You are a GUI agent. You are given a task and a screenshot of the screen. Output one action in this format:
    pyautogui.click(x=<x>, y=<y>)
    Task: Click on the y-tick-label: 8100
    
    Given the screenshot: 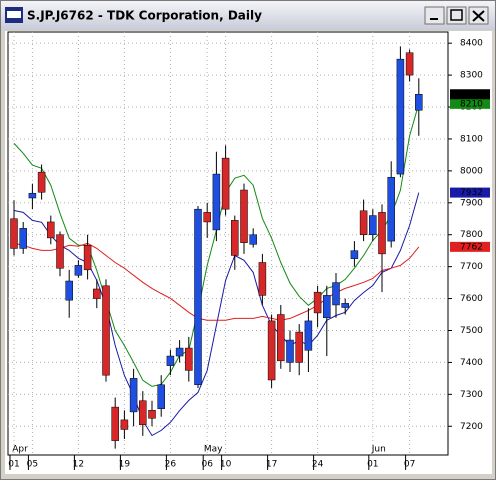 What is the action you would take?
    pyautogui.click(x=471, y=139)
    